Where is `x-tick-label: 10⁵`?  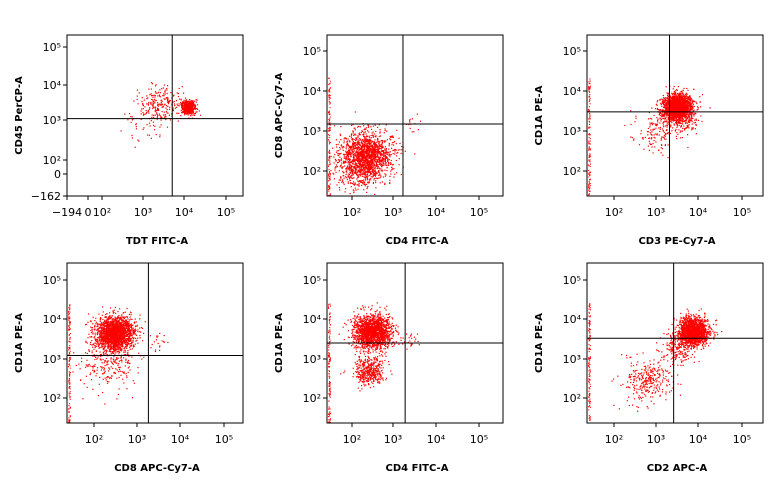
x-tick-label: 10⁵ is located at coordinates (479, 212).